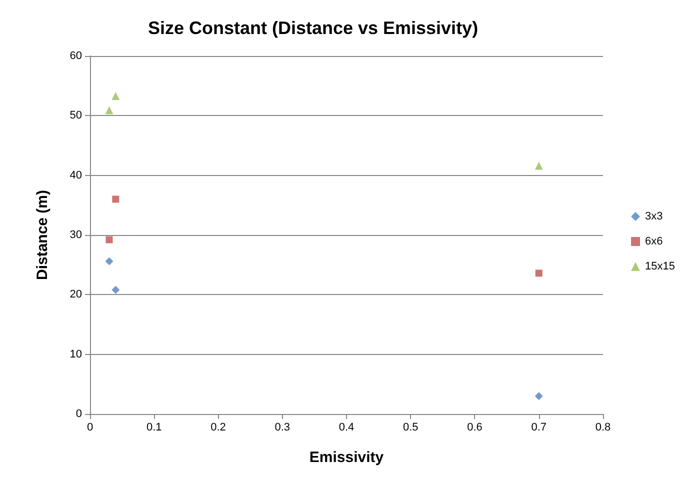 The width and height of the screenshot is (690, 483). I want to click on x-tick-label: 0.1, so click(154, 428).